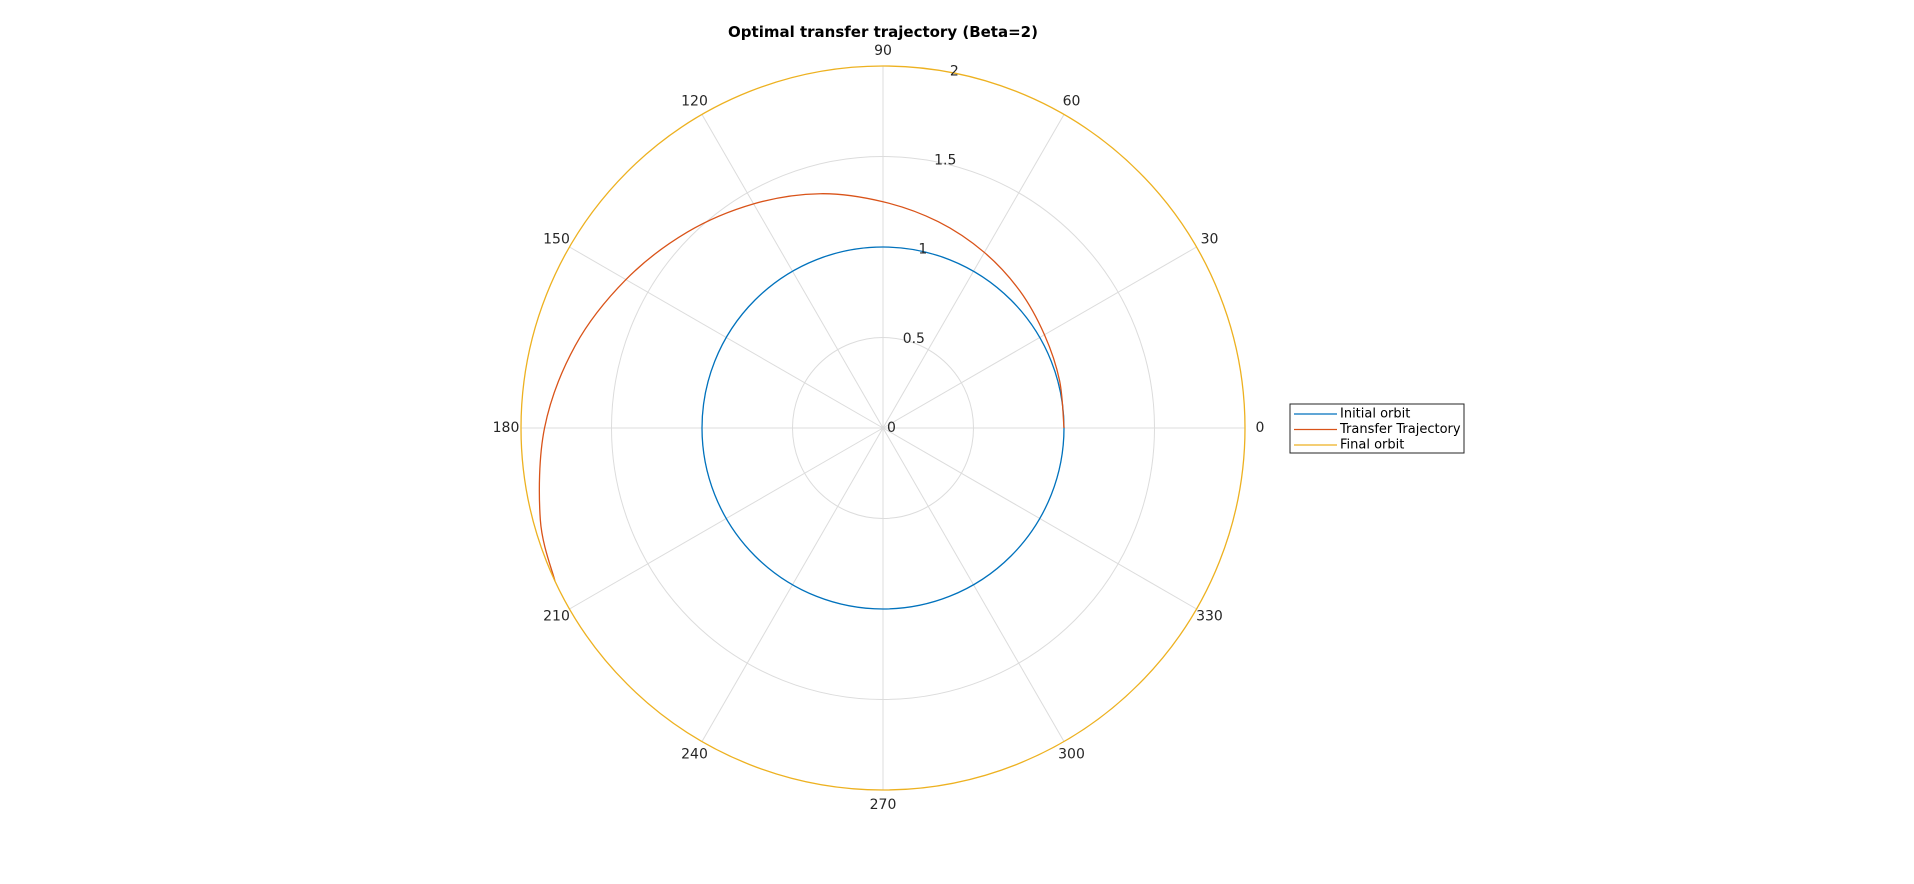 The height and width of the screenshot is (884, 1914). Describe the element at coordinates (1210, 240) in the screenshot. I see `theta-tick-label: 30` at that location.